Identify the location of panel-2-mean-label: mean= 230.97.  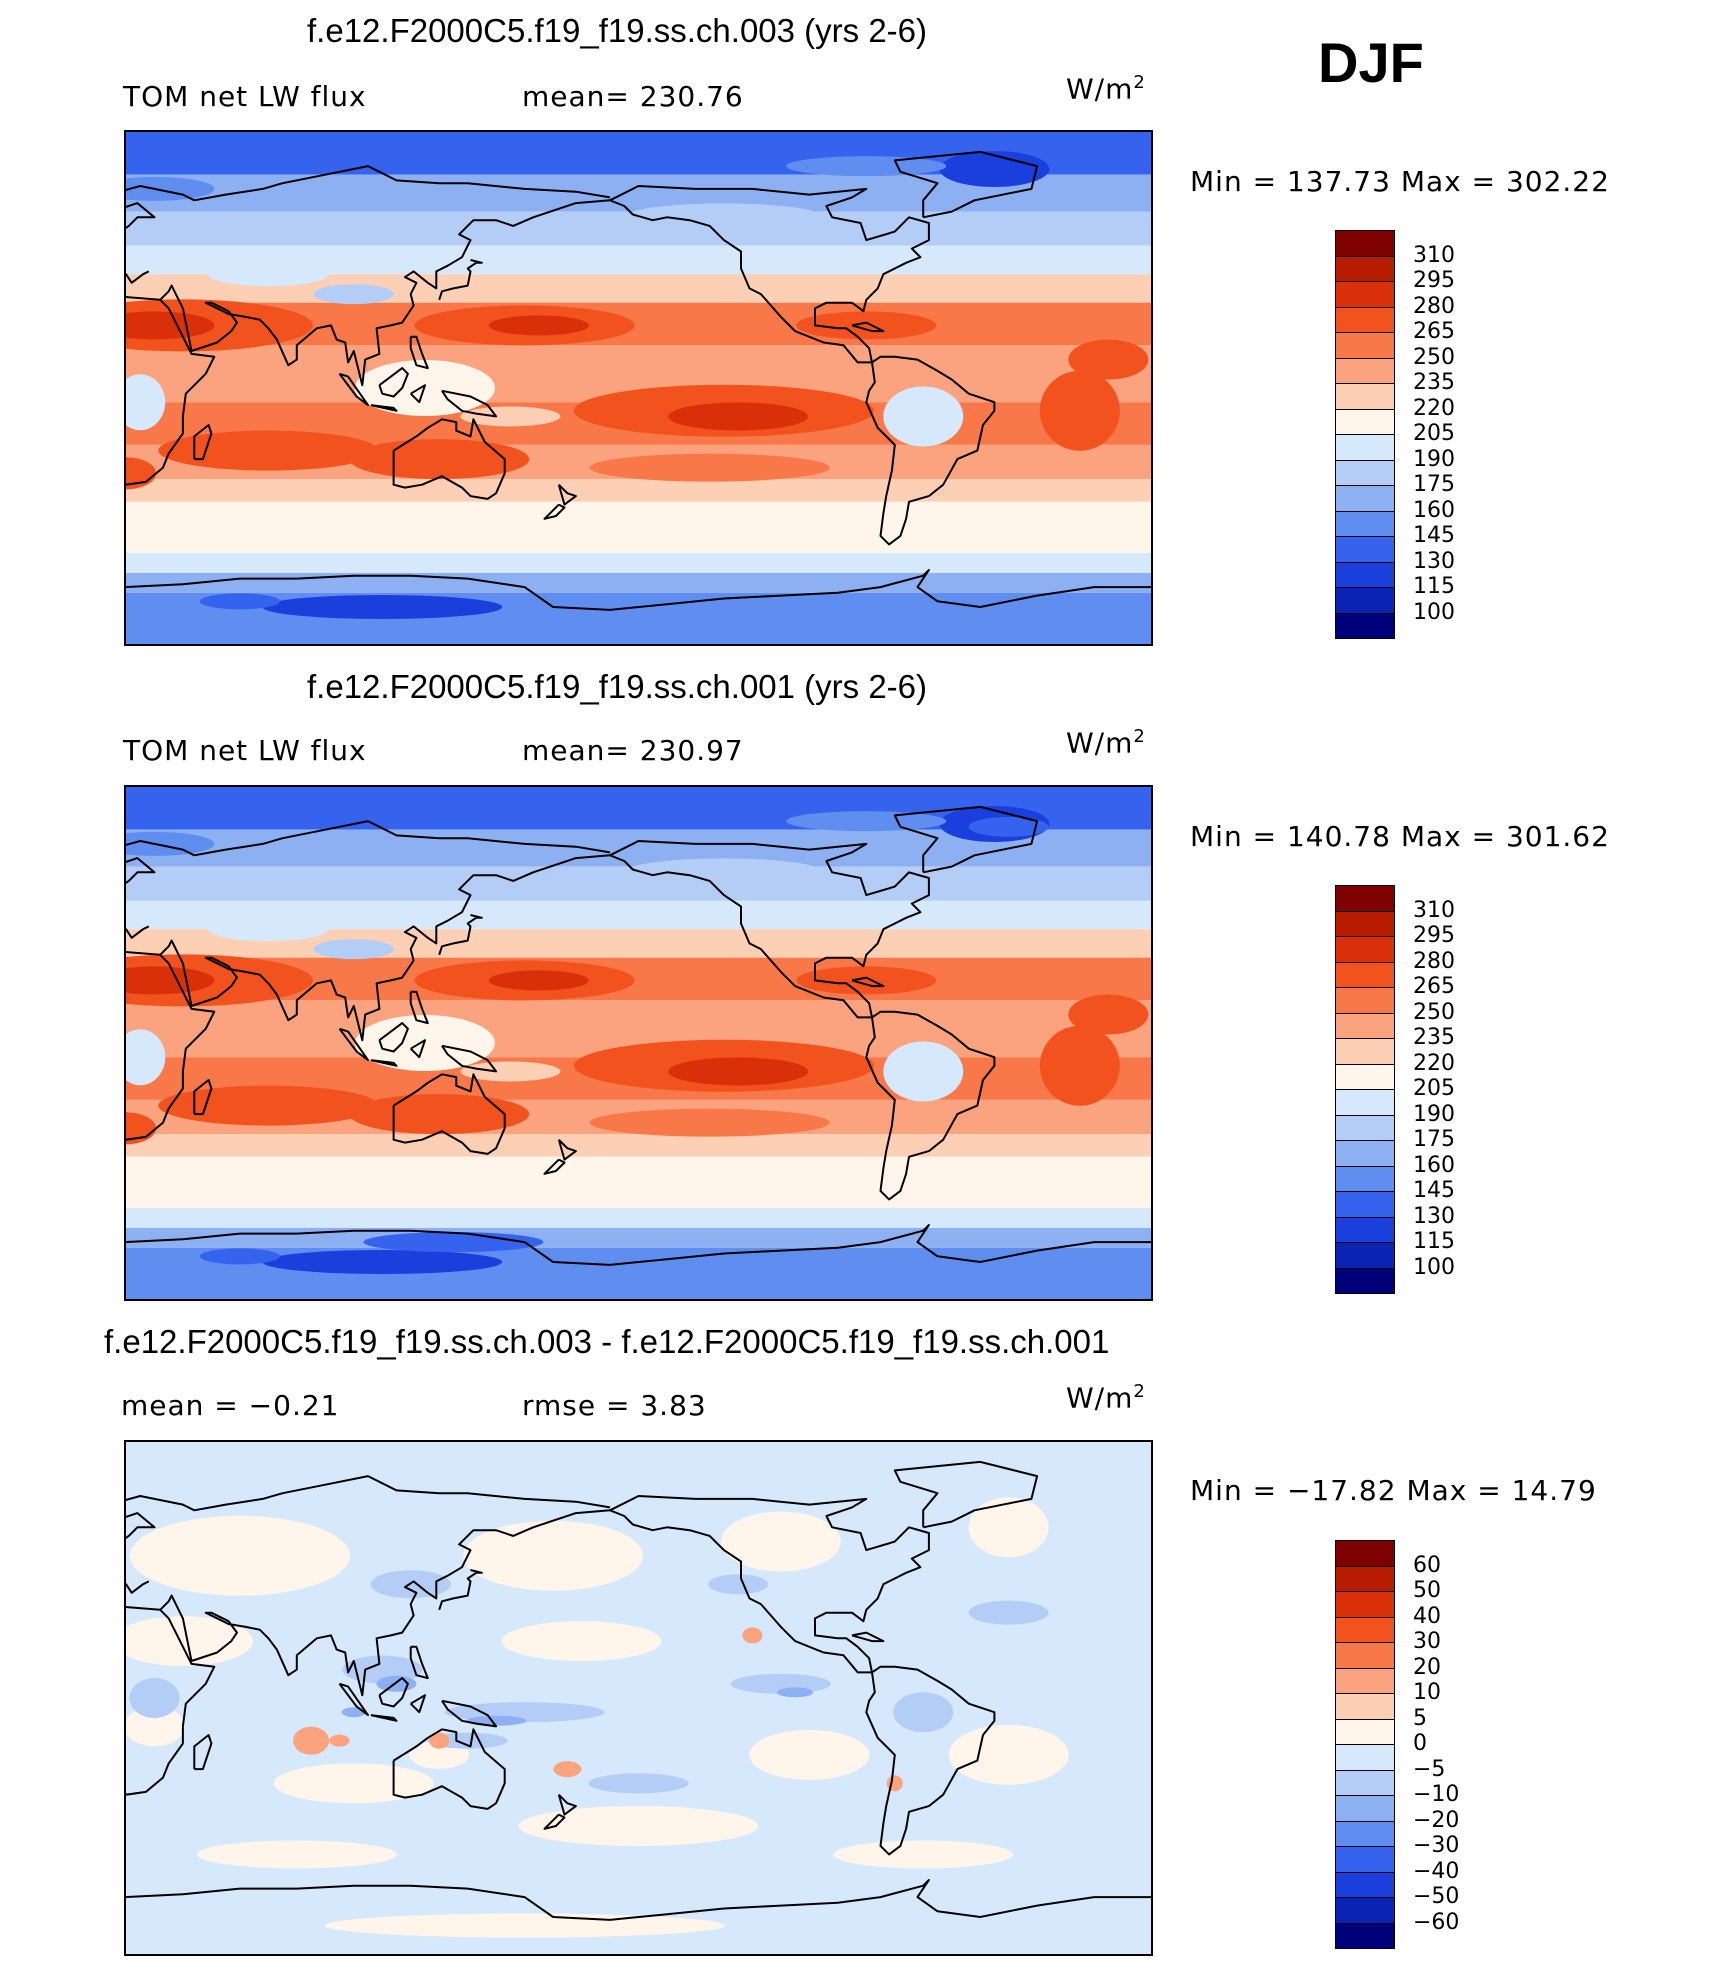
(633, 750).